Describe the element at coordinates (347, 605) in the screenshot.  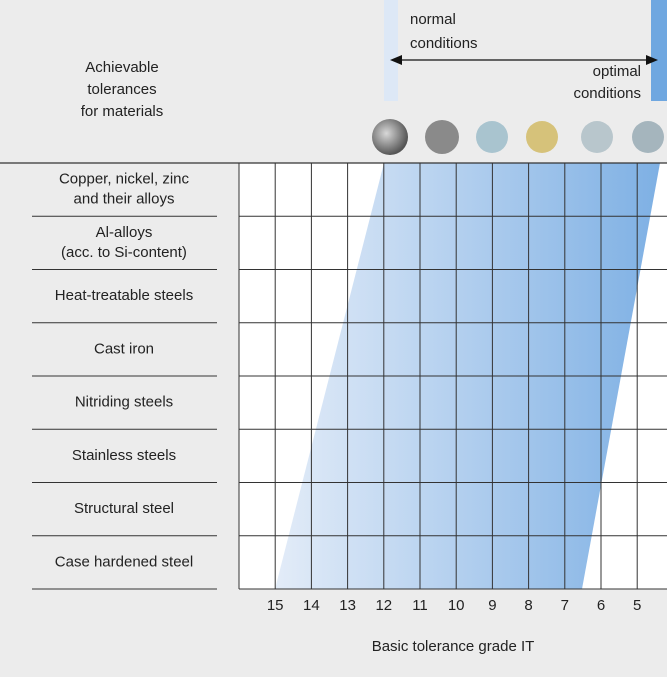
I see `column-label: 13` at that location.